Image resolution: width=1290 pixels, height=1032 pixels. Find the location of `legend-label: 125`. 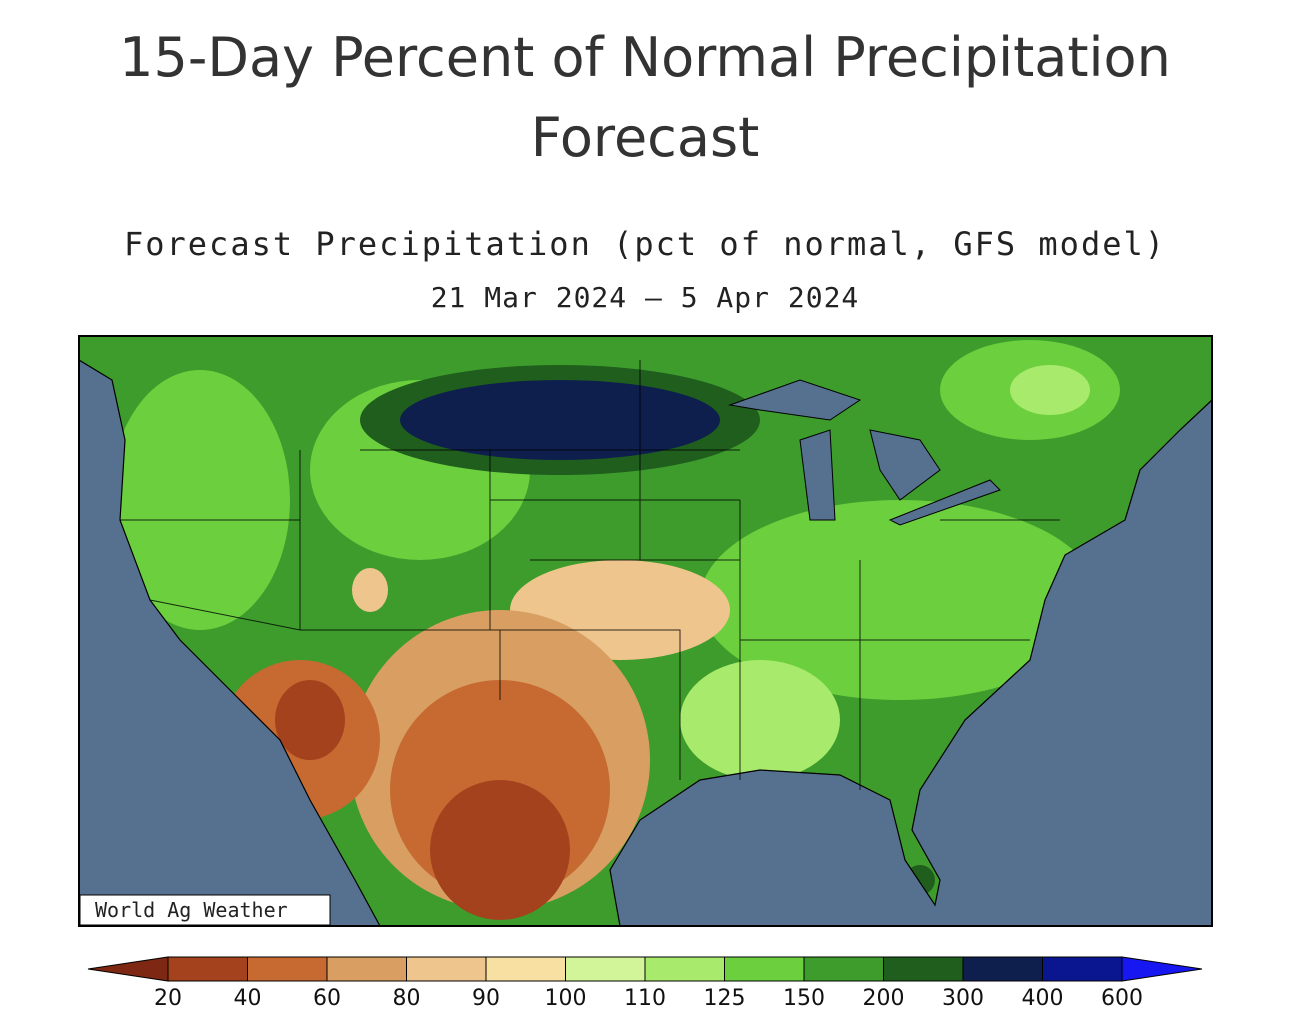

legend-label: 125 is located at coordinates (725, 998).